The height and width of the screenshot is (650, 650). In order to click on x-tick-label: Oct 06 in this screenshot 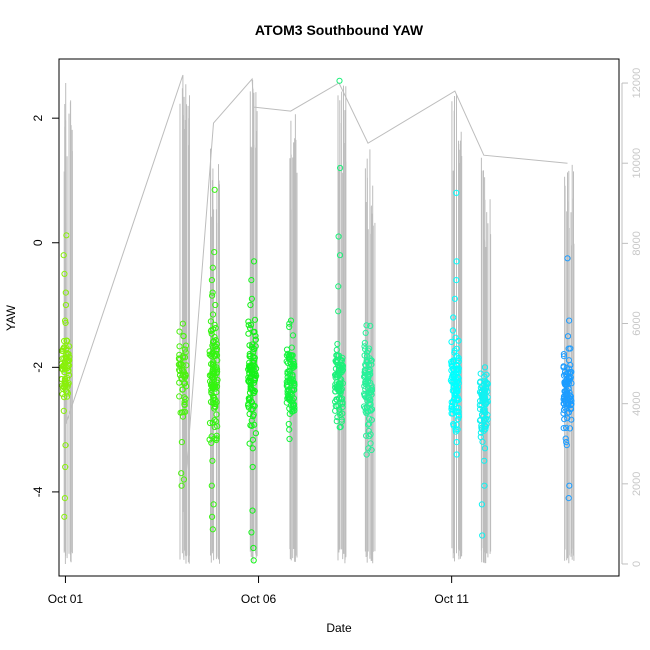, I will do `click(259, 599)`.